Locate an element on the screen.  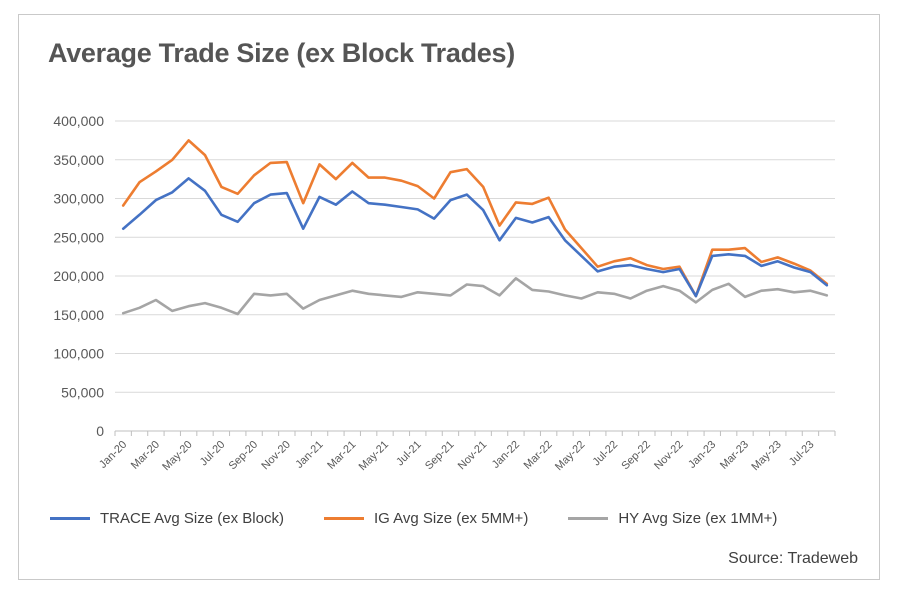
legend-item-trace: TRACE Avg Size (ex Block) is located at coordinates (167, 518).